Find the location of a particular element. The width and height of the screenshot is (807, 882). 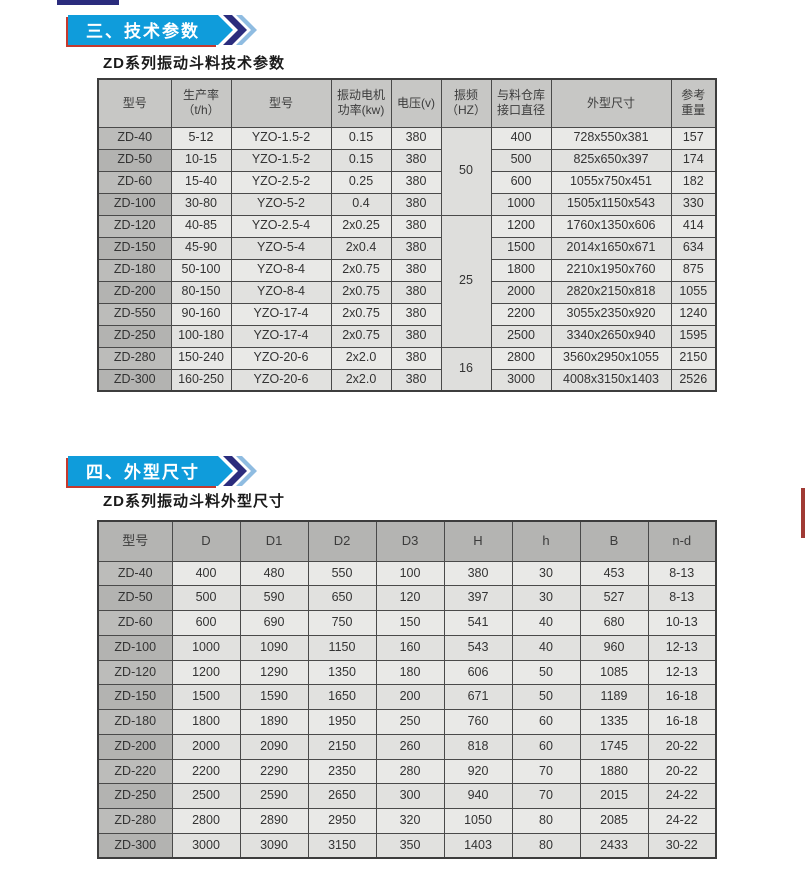

table-cell: 2433 is located at coordinates (614, 845).